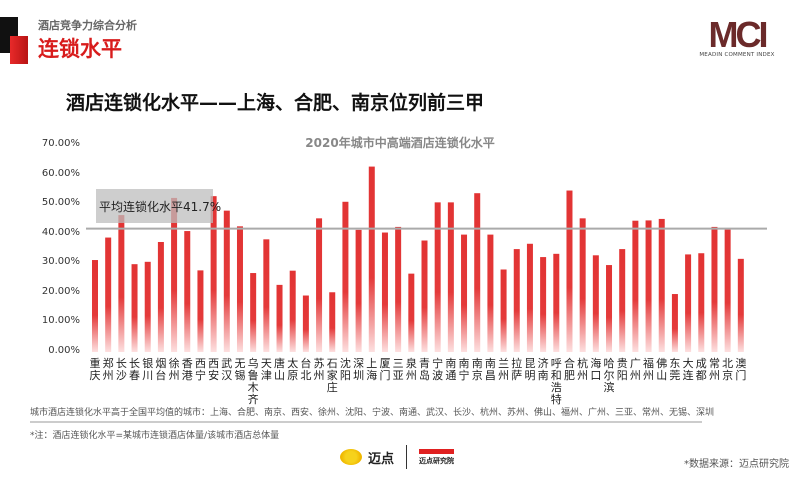  Describe the element at coordinates (174, 274) in the screenshot. I see `bar-徐州` at that location.